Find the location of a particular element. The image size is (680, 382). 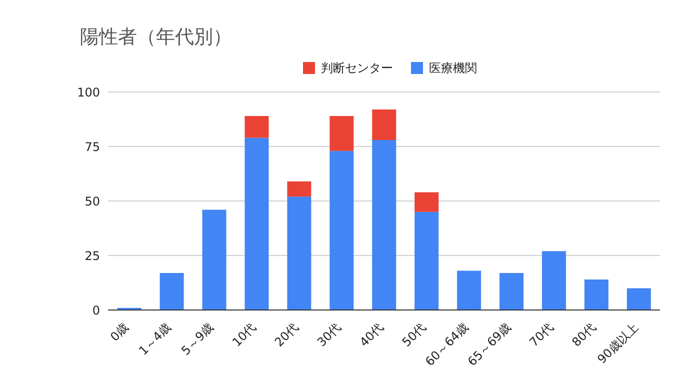

legend-label: 医療機関 is located at coordinates (452, 68).